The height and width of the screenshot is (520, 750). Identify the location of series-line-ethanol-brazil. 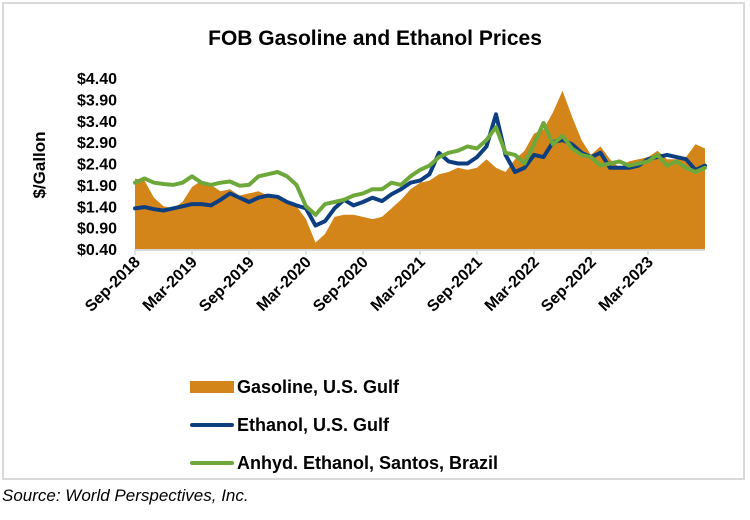
(420, 168).